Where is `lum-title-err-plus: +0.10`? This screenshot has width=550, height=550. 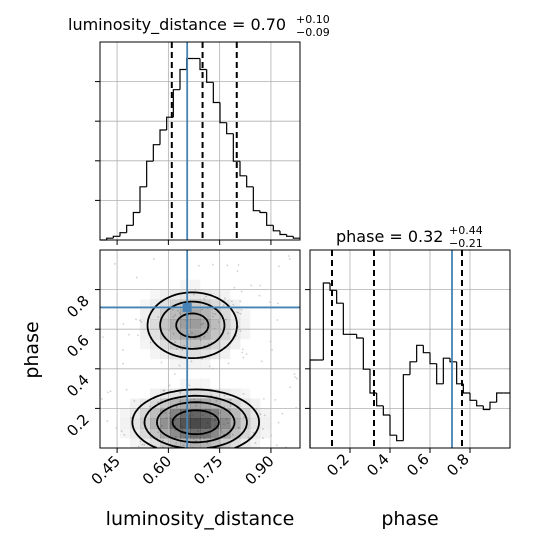
lum-title-err-plus: +0.10 is located at coordinates (313, 19).